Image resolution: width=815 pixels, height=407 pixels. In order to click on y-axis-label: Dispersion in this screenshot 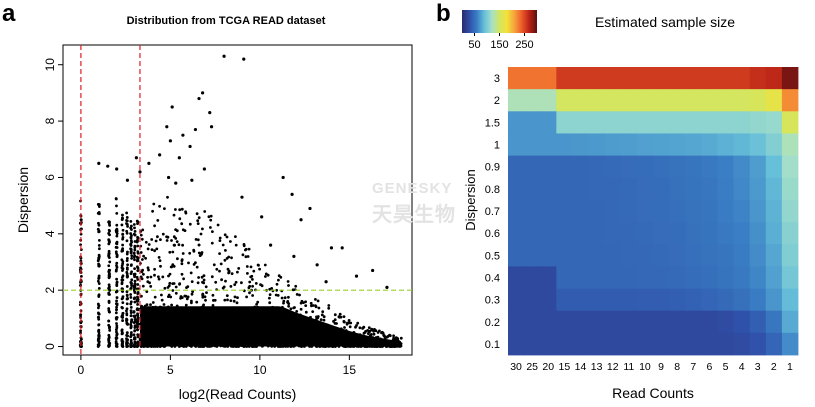, I will do `click(23, 200)`.